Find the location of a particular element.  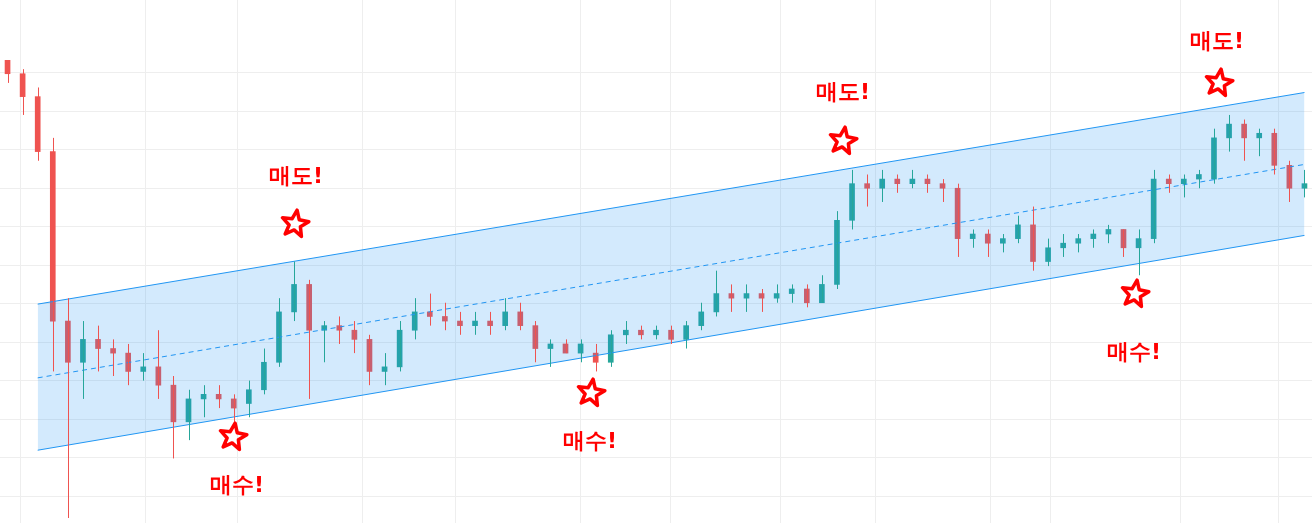

text: 매도! is located at coordinates (1217, 41).